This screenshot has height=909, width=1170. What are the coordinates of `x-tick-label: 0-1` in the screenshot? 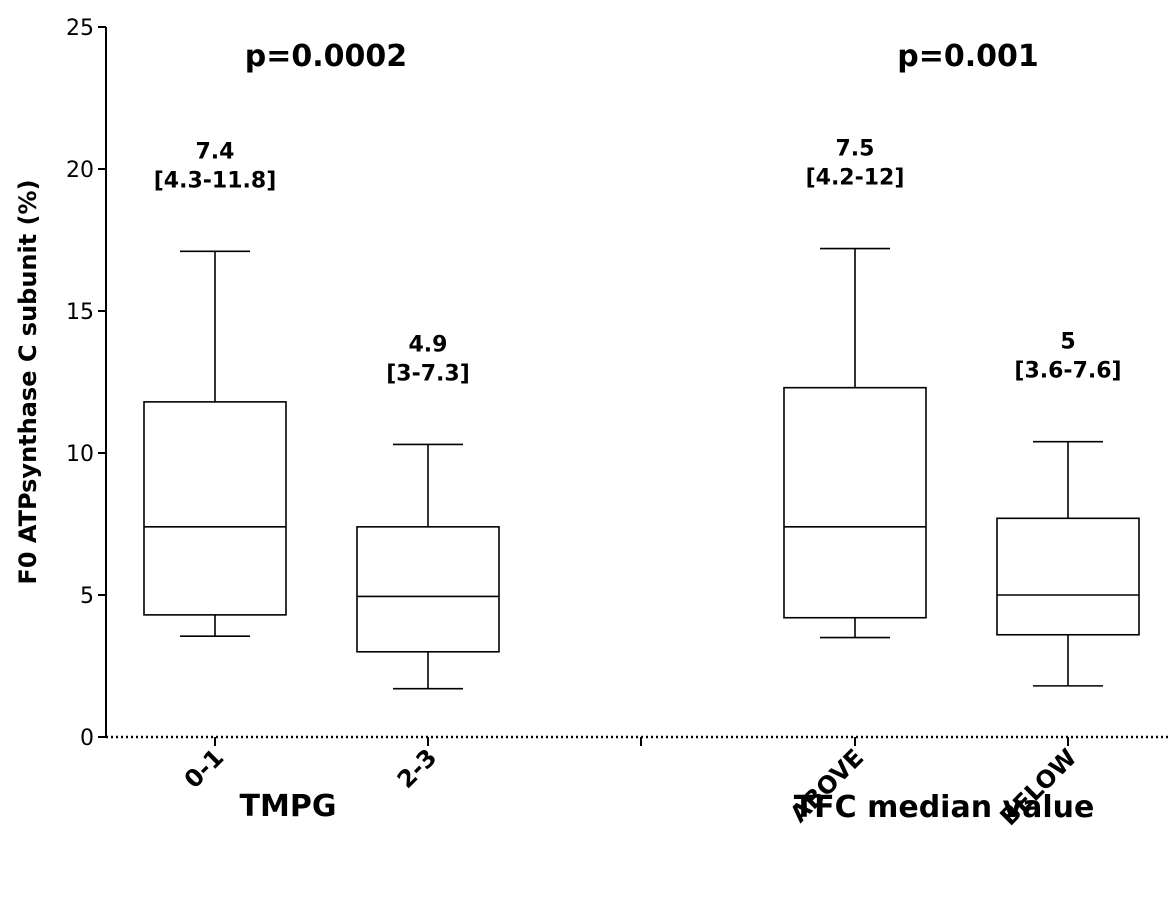 It's located at (204, 768).